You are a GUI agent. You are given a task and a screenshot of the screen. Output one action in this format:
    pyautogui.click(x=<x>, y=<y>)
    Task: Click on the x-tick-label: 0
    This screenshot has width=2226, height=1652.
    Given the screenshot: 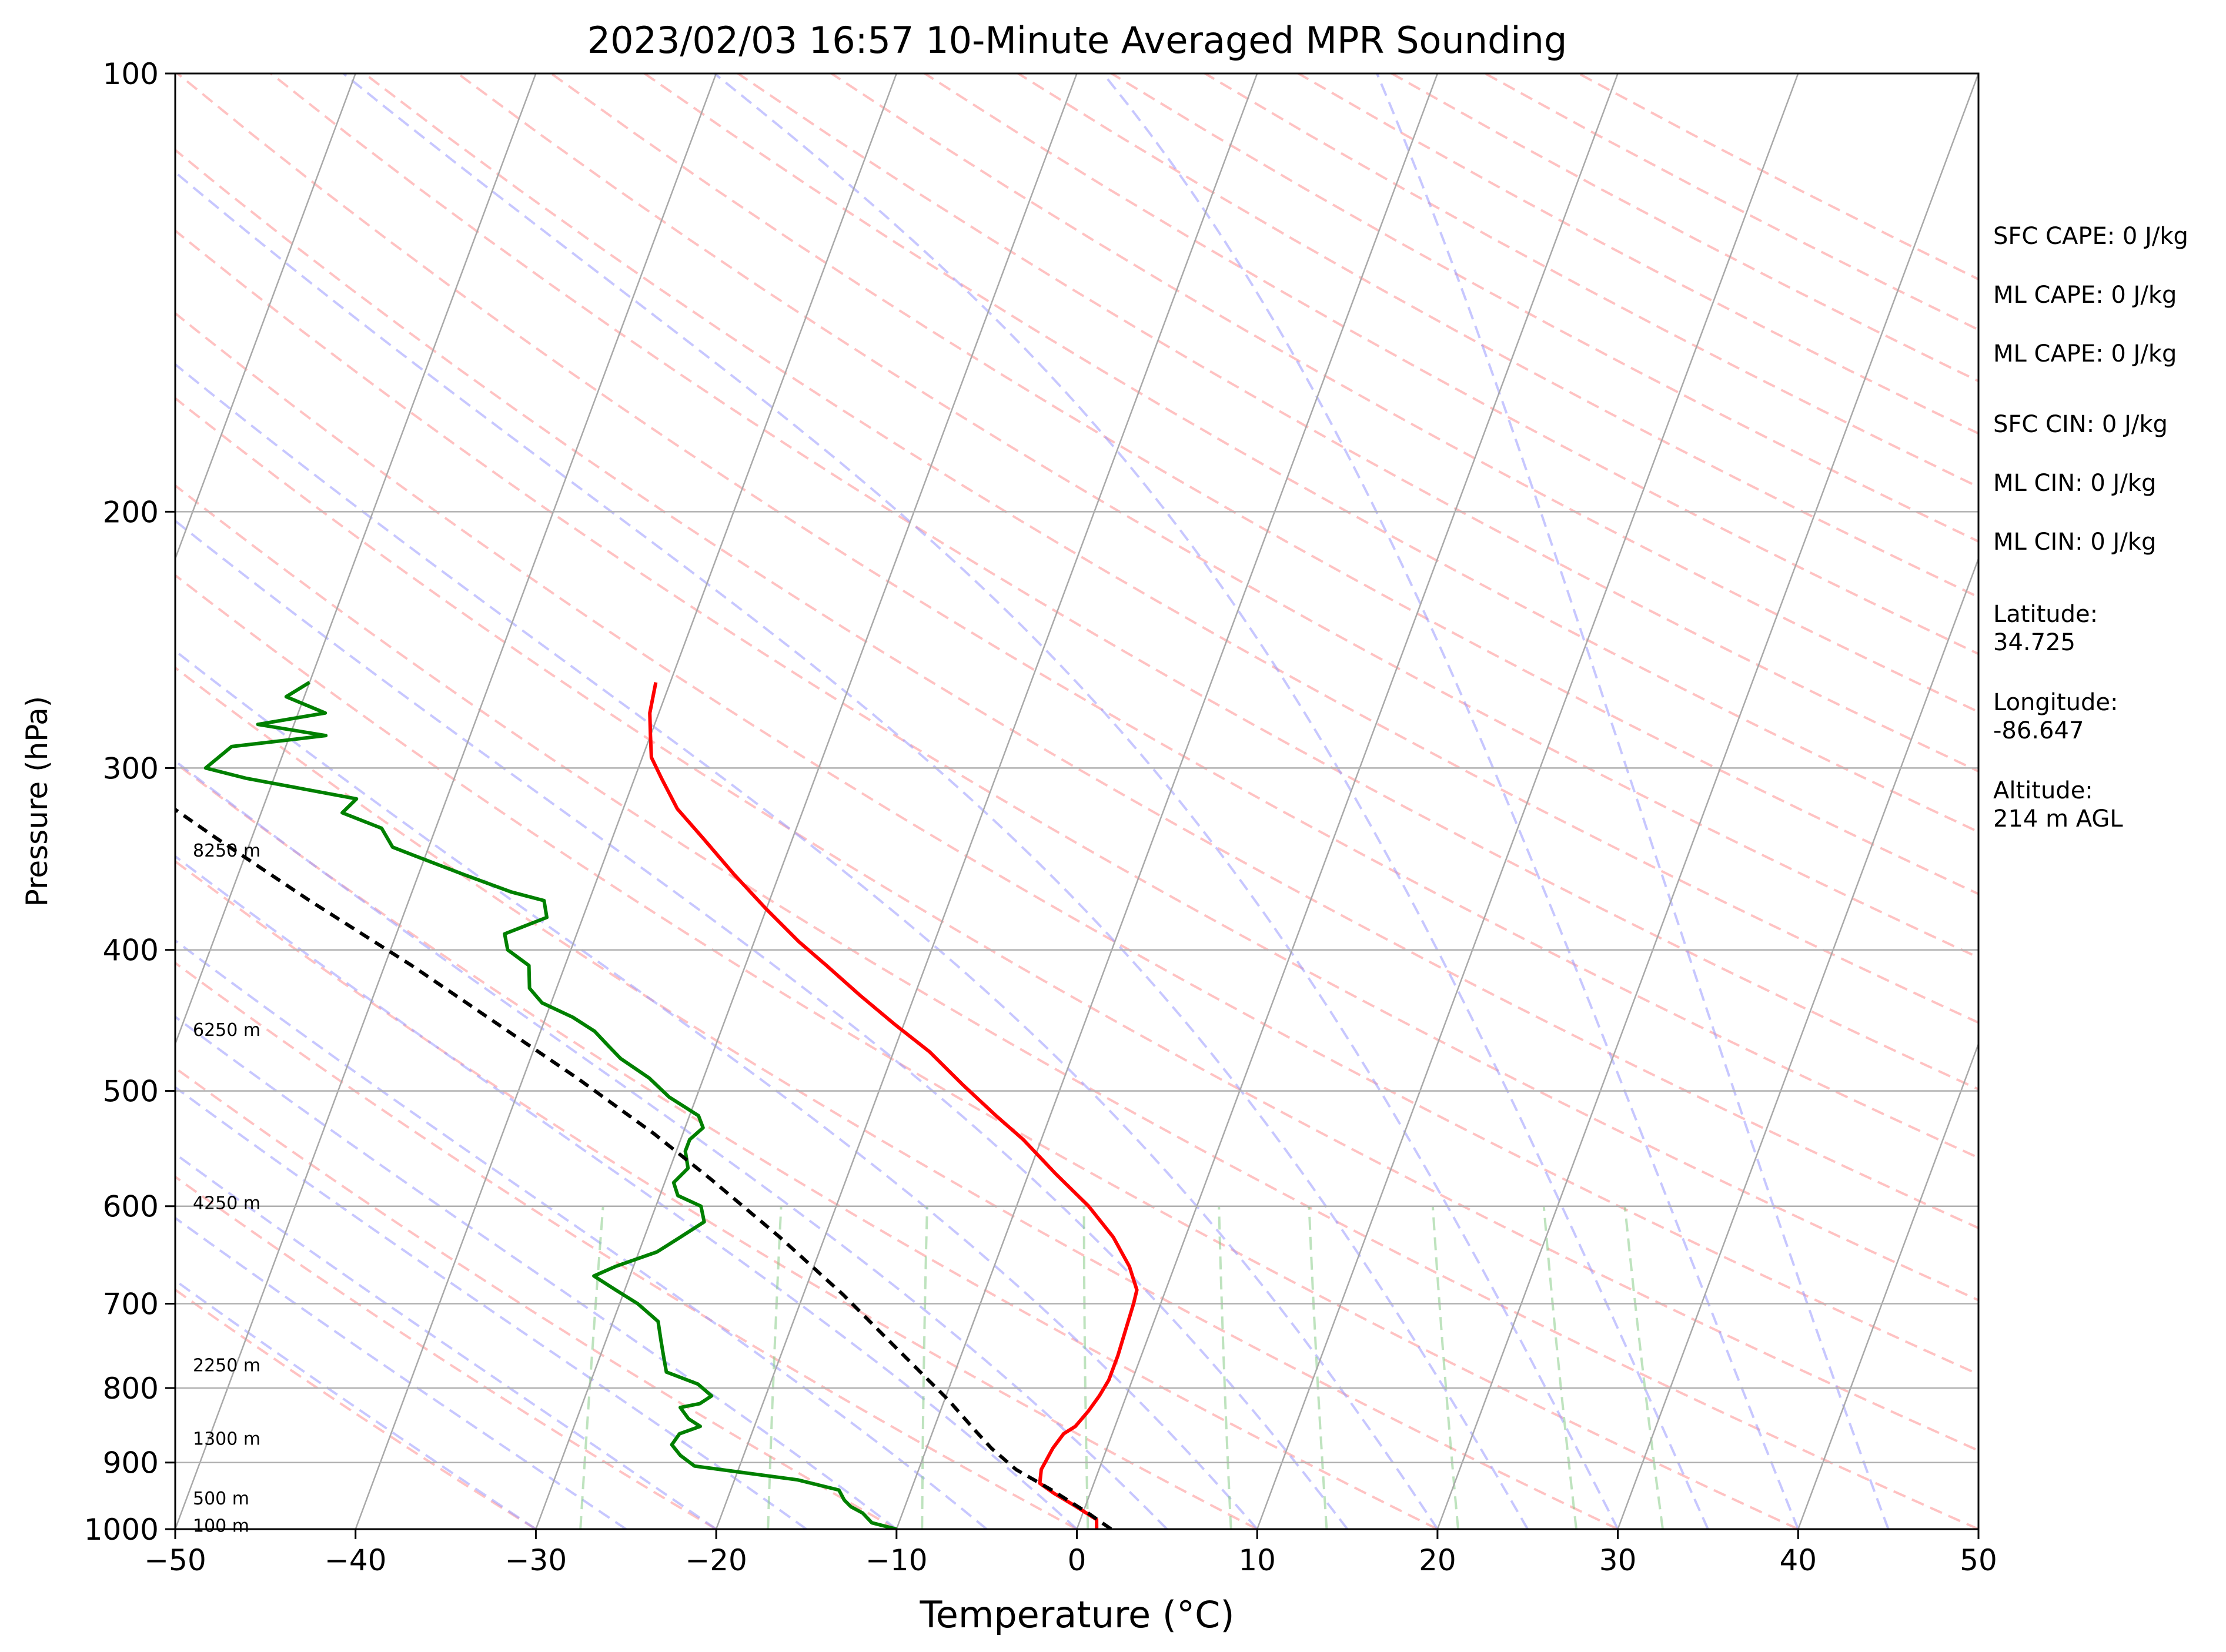 What is the action you would take?
    pyautogui.click(x=1077, y=1560)
    